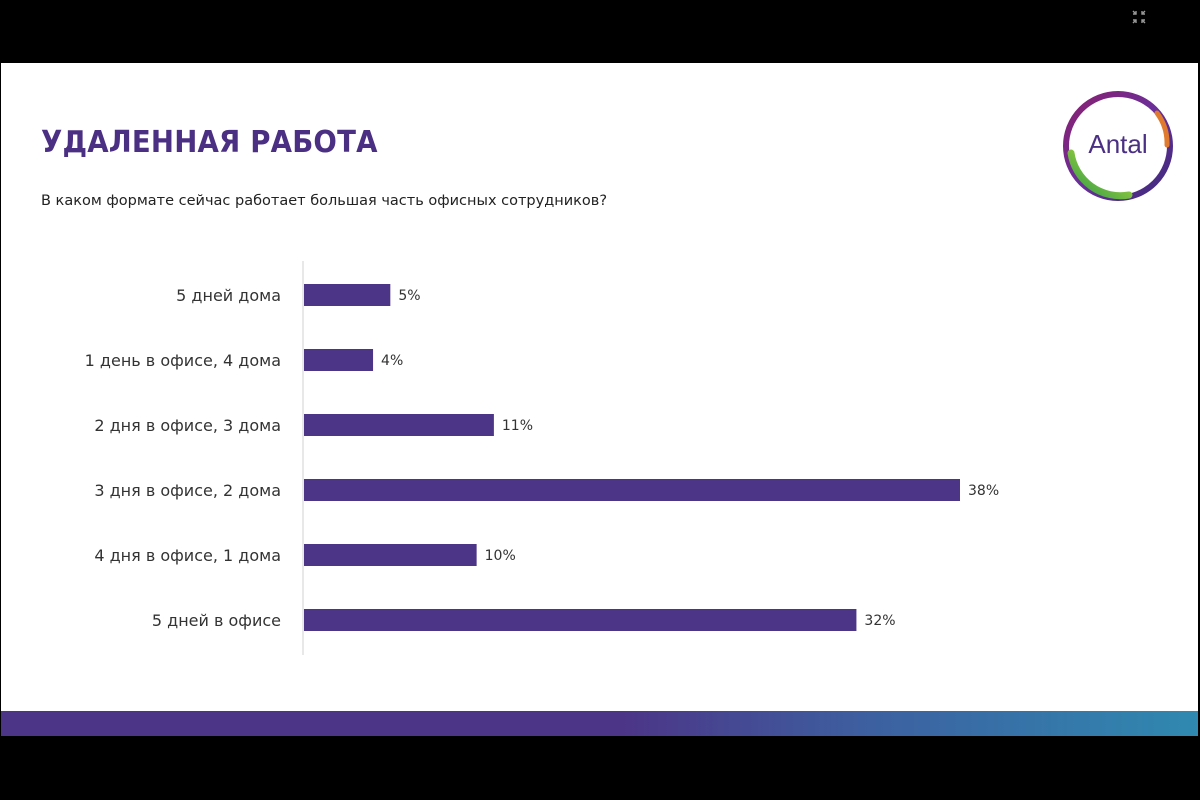  Describe the element at coordinates (187, 555) in the screenshot. I see `category-label: 4 дня в офисе, 1 дома` at that location.